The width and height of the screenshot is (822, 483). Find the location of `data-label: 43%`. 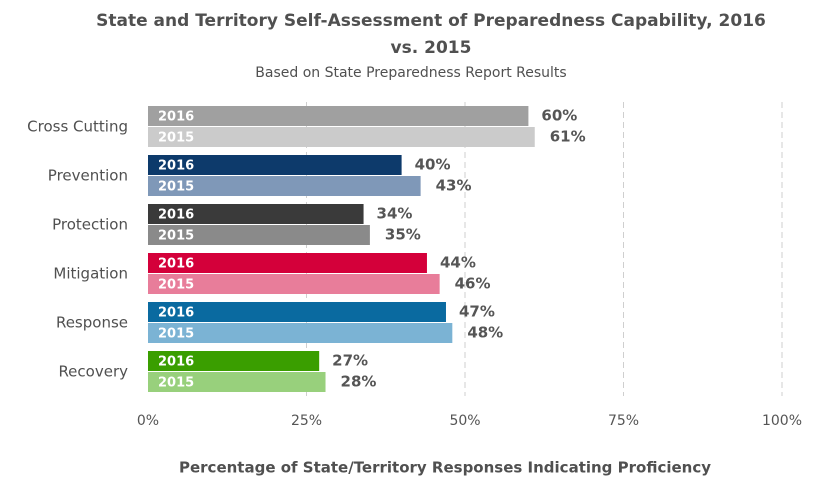

data-label: 43% is located at coordinates (454, 186).